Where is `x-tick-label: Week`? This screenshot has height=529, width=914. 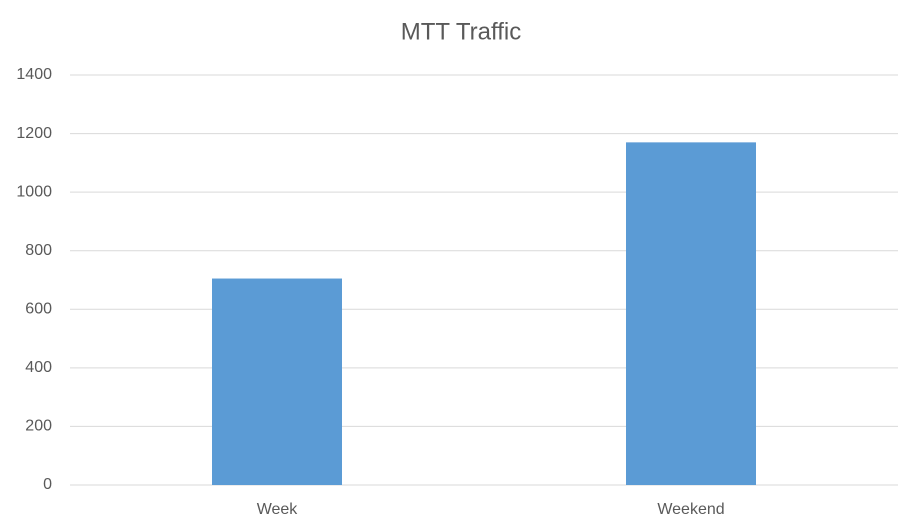
x-tick-label: Week is located at coordinates (278, 509).